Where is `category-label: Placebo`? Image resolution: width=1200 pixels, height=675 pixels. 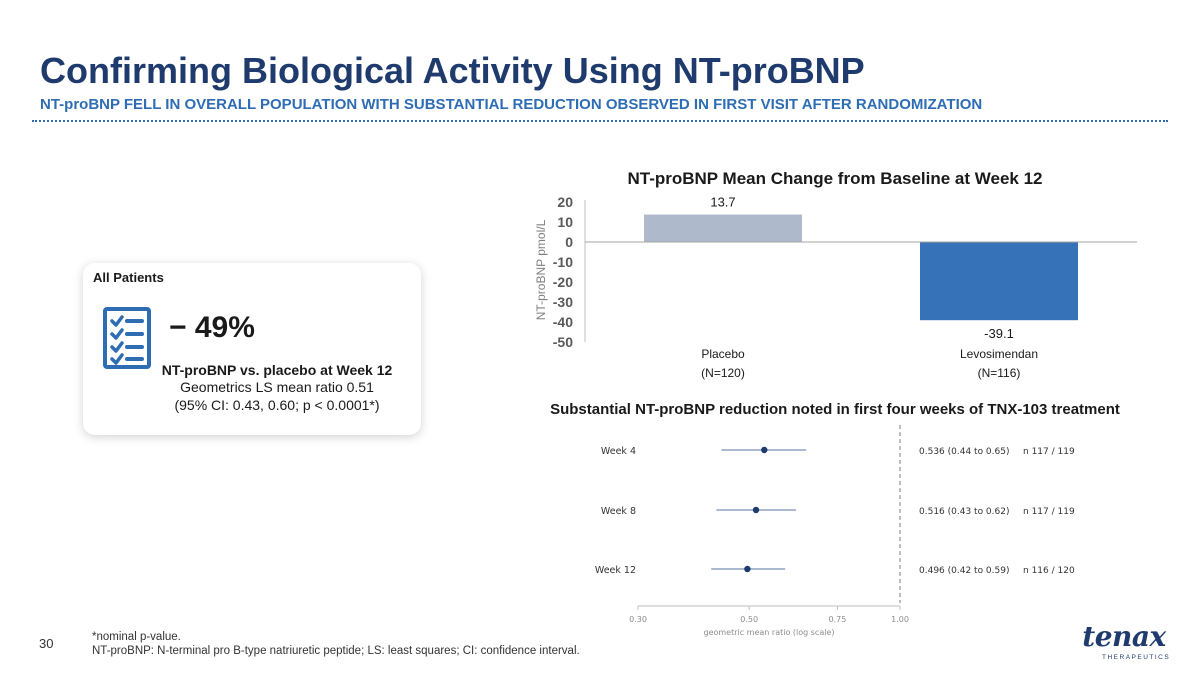
category-label: Placebo is located at coordinates (723, 354).